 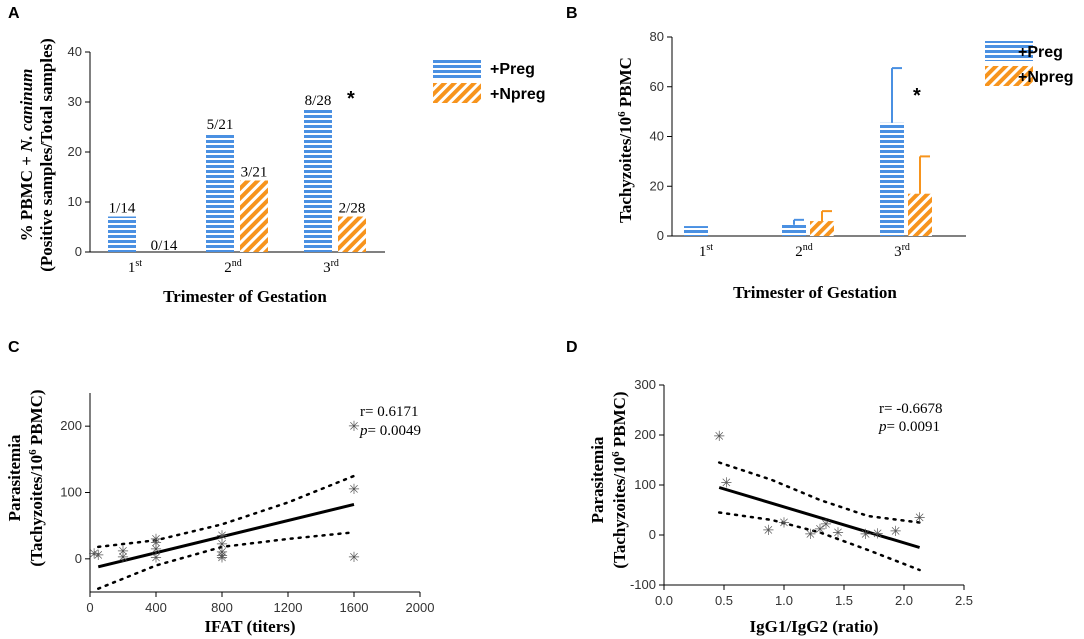 I want to click on panel-a-category-label: 2nd, so click(x=233, y=267).